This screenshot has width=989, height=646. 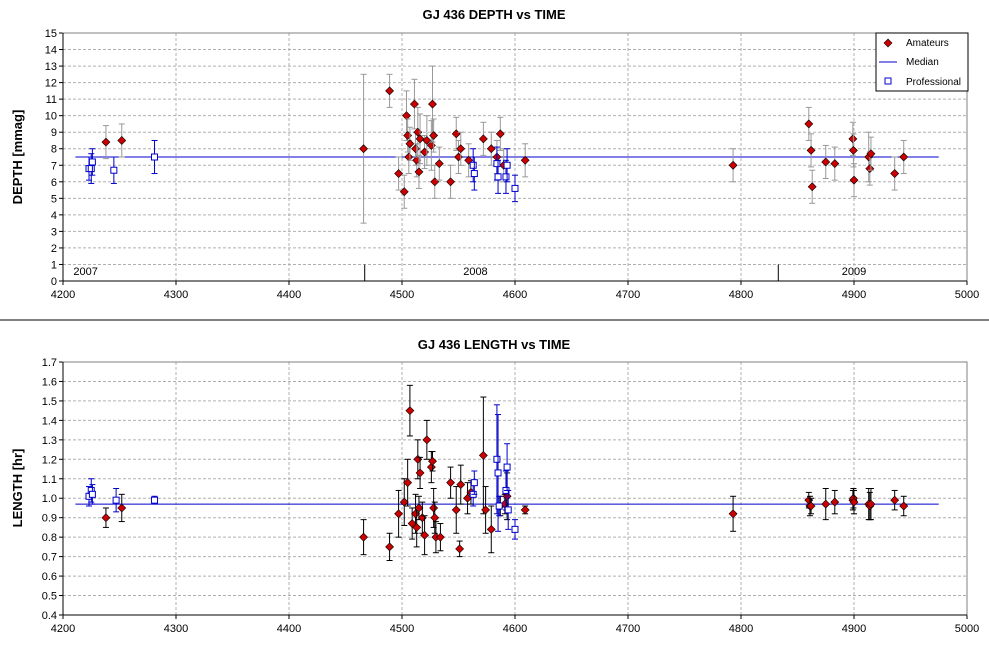 What do you see at coordinates (17, 488) in the screenshot?
I see `length-y-axis-label: LENGTH [hr]` at bounding box center [17, 488].